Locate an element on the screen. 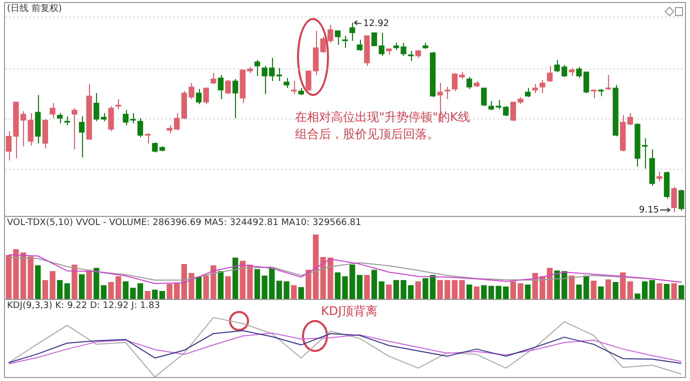 This screenshot has width=690, height=381. chart-title: KDJ(9,3,3) K: 9.22 D: 12.92 J: 1.83 is located at coordinates (83, 306).